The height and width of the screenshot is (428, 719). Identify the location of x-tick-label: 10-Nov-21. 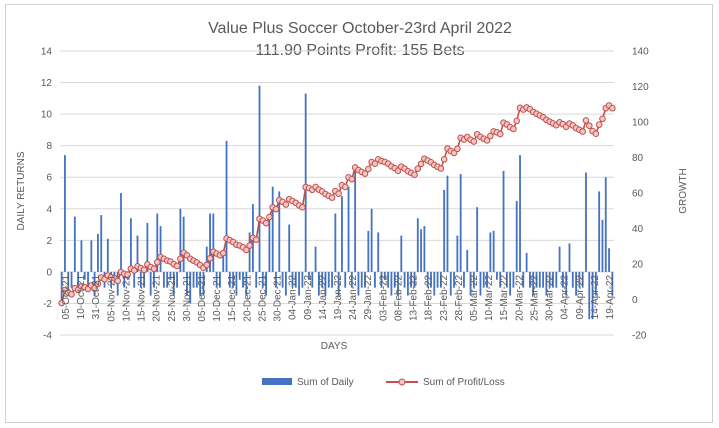
(126, 297).